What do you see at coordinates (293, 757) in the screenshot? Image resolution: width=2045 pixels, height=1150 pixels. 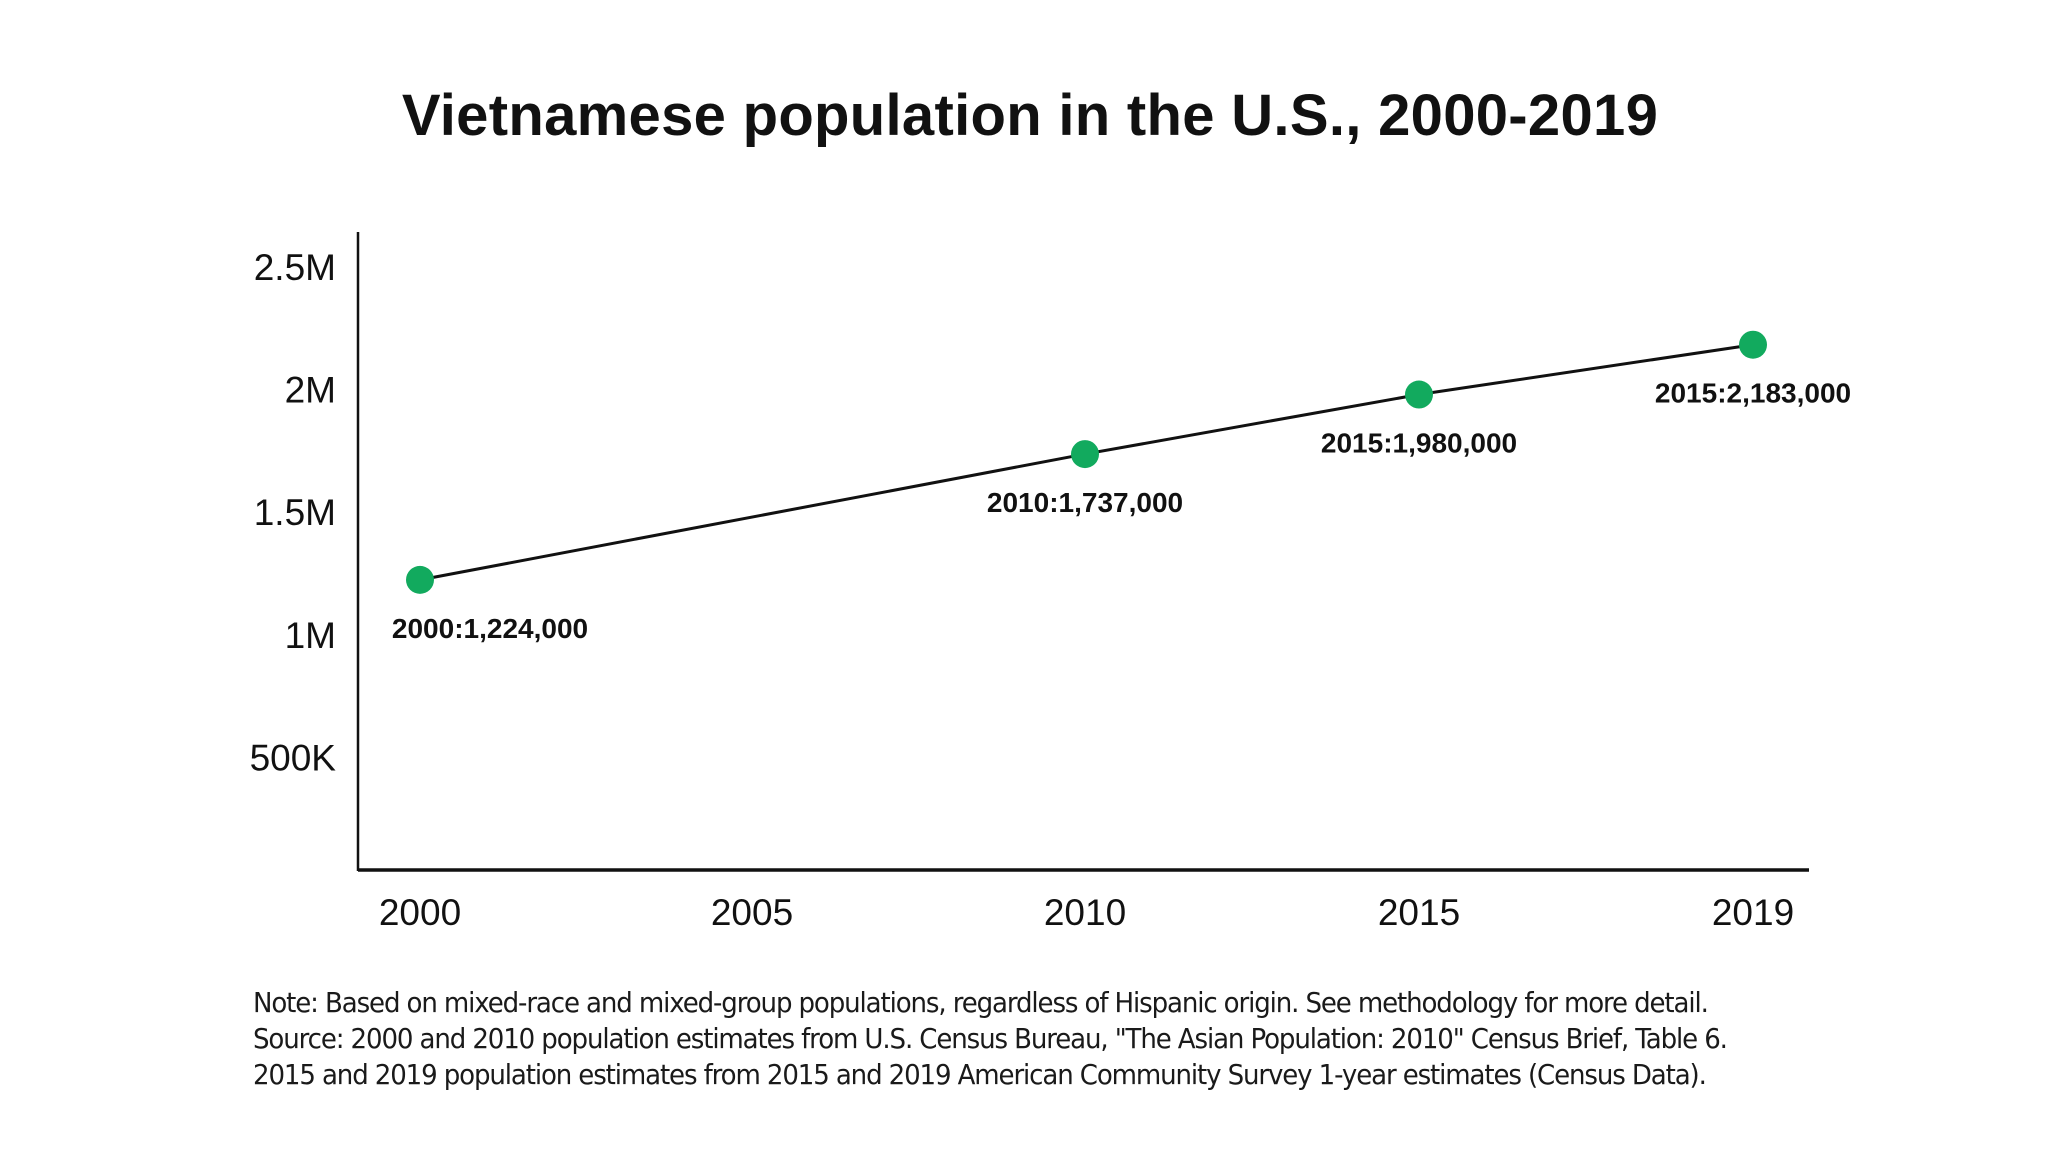 I see `y-tick-label: 500K` at bounding box center [293, 757].